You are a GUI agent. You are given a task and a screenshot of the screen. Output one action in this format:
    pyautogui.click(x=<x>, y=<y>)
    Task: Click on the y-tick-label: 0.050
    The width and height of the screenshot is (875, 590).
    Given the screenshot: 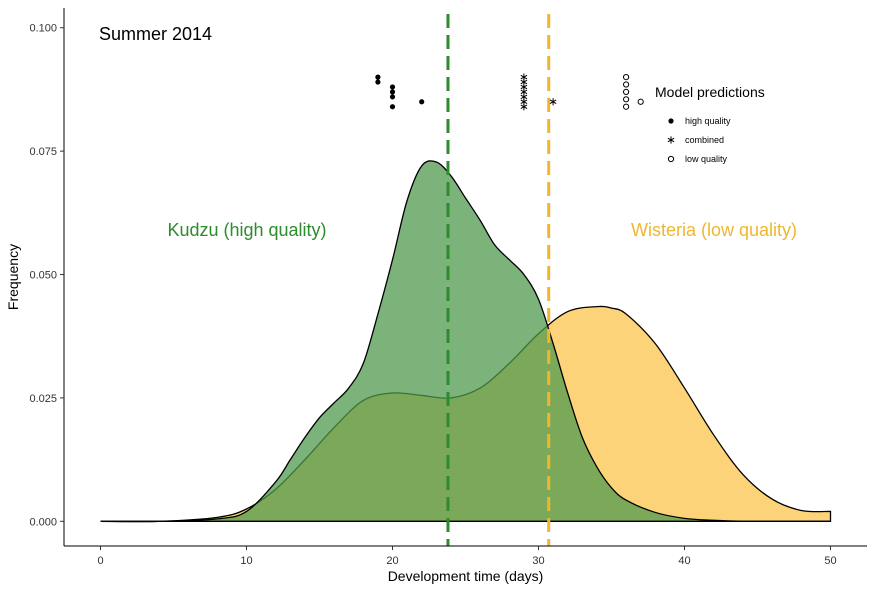 What is the action you would take?
    pyautogui.click(x=43, y=276)
    